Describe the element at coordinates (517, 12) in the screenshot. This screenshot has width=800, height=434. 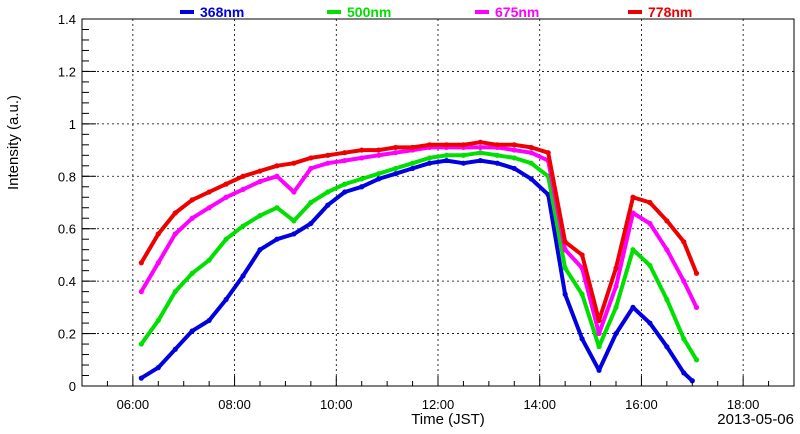
I see `legend-label: 675nm` at that location.